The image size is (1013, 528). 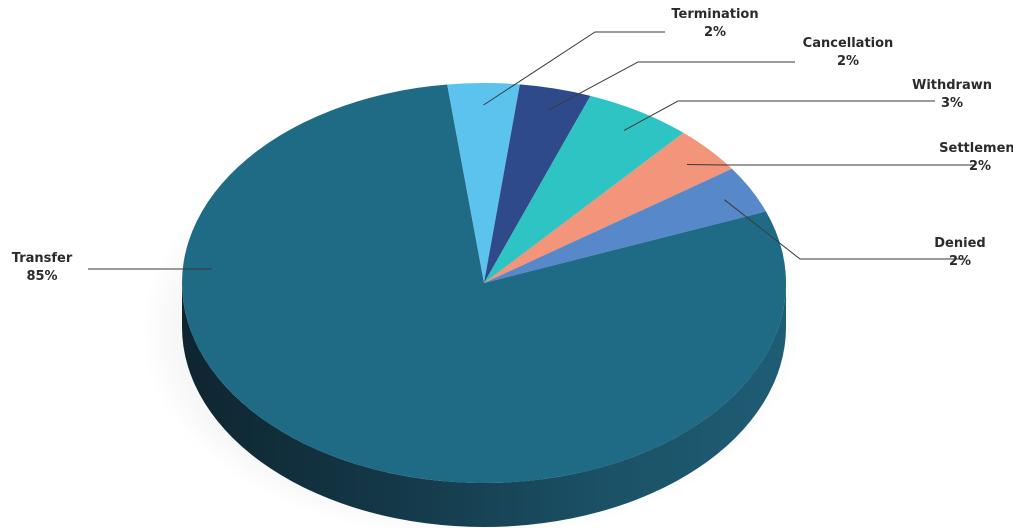 I want to click on slice-termination, so click(x=483, y=183).